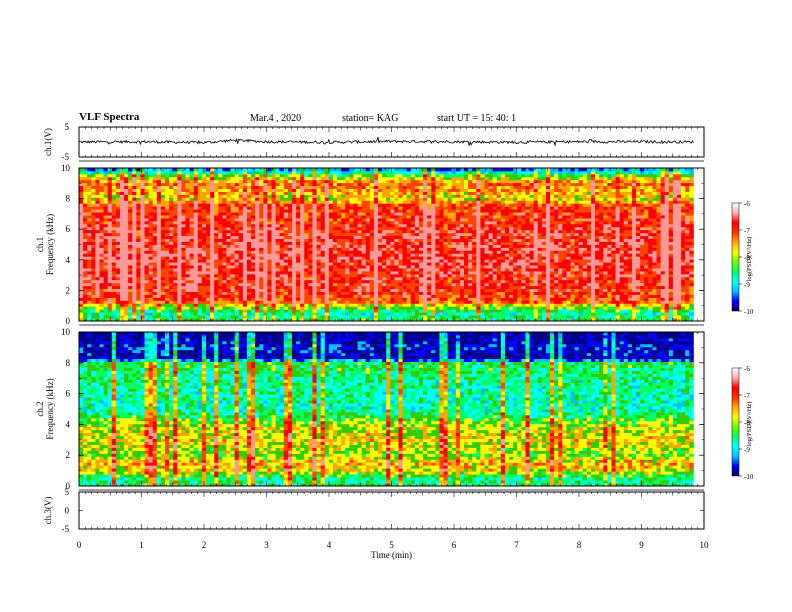 This screenshot has width=792, height=612. Describe the element at coordinates (370, 118) in the screenshot. I see `station-label: station= KAG` at that location.